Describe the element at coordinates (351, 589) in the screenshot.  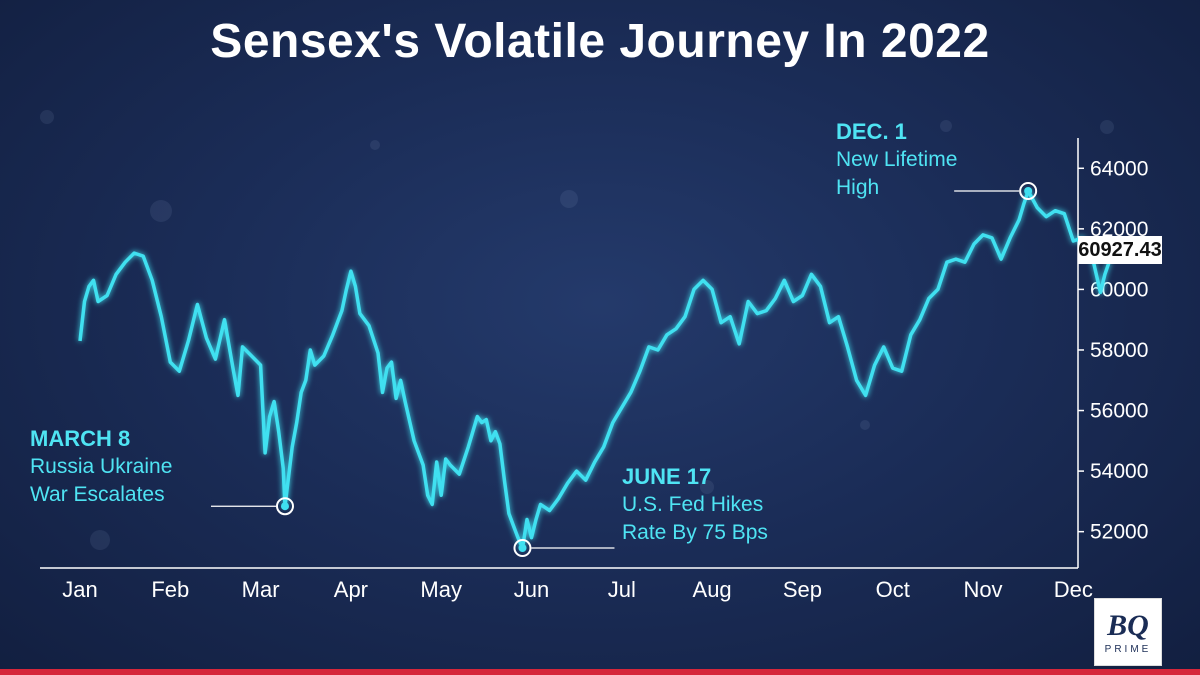
I see `x-tick-label: Apr` at that location.